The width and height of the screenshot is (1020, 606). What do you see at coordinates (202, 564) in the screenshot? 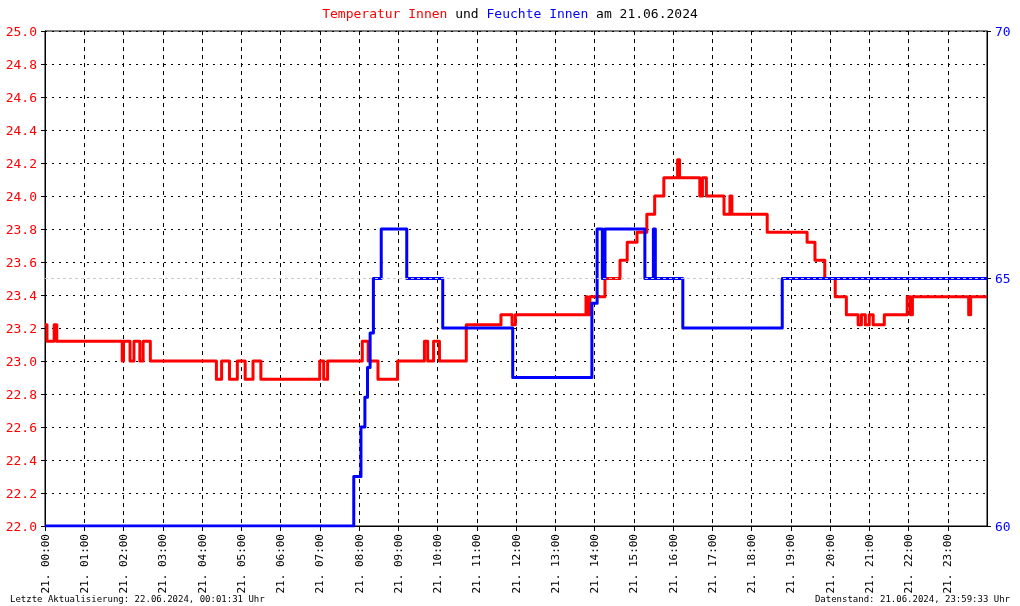
I see `x-tick-label: 21. 04:00` at bounding box center [202, 564].